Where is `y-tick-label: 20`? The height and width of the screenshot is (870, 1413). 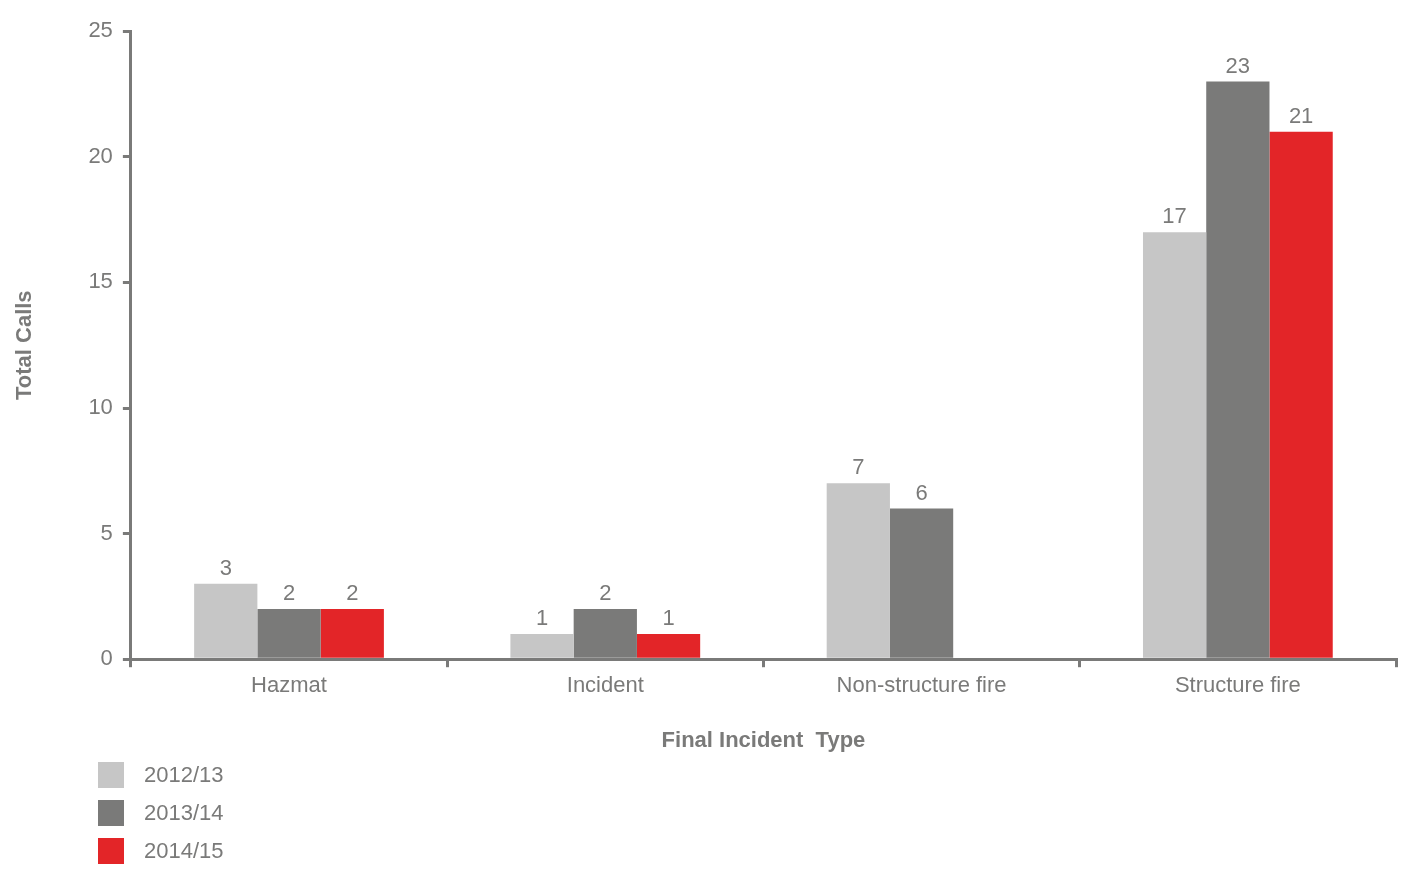 y-tick-label: 20 is located at coordinates (100, 155).